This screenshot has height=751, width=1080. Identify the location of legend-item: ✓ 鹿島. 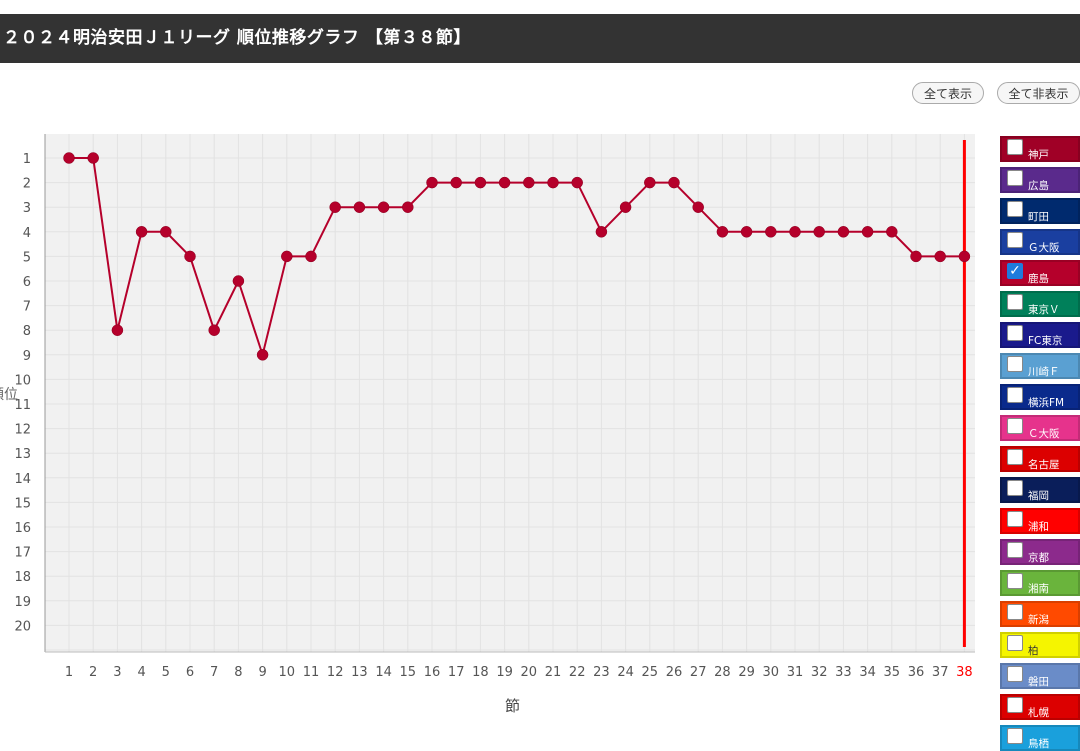
(1040, 273).